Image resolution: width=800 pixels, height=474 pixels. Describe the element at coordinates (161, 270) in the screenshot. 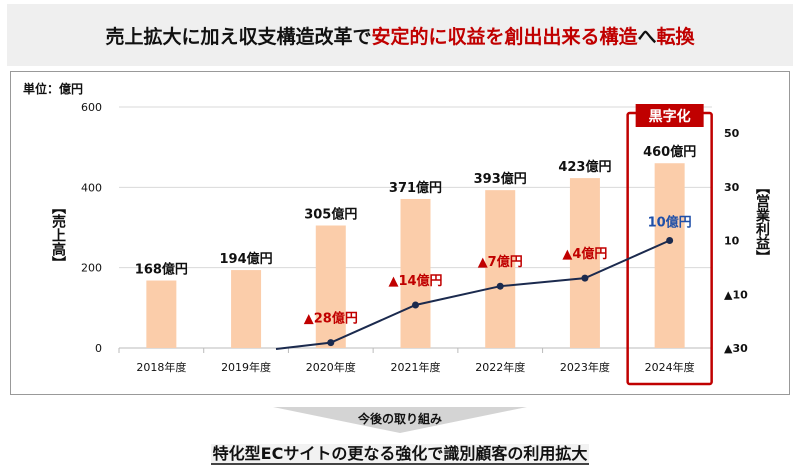

I see `bar-value-label: 168億円` at that location.